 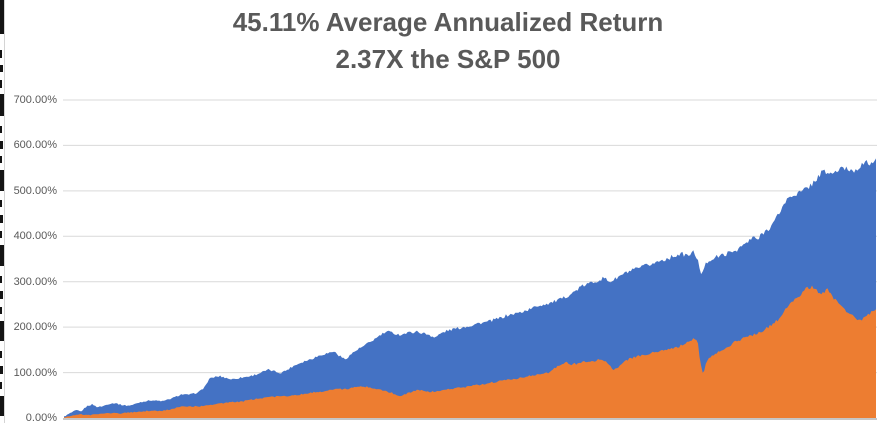 What do you see at coordinates (35, 145) in the screenshot?
I see `y-axis-tick-label: 600.00%` at bounding box center [35, 145].